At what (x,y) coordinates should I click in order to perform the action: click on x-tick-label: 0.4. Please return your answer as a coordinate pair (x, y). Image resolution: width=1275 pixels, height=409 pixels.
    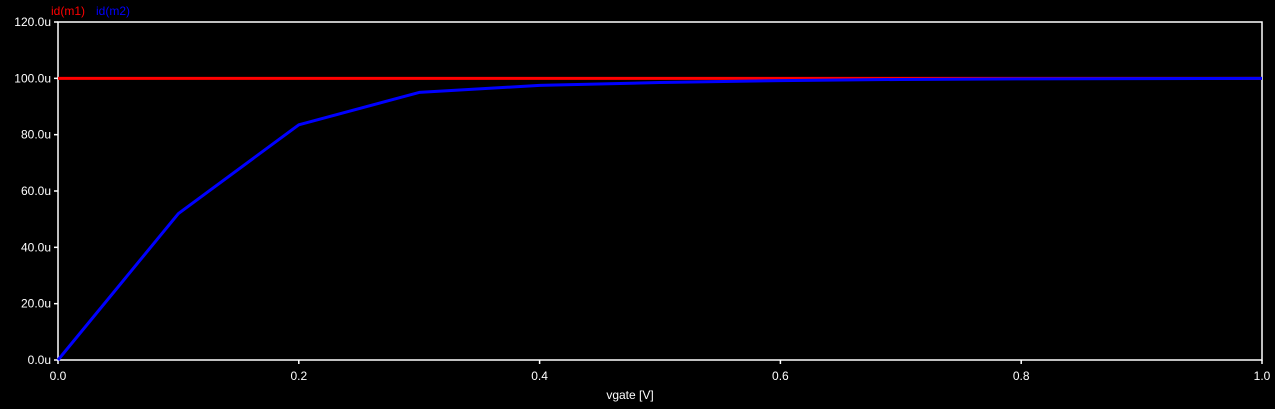
    Looking at the image, I should click on (539, 376).